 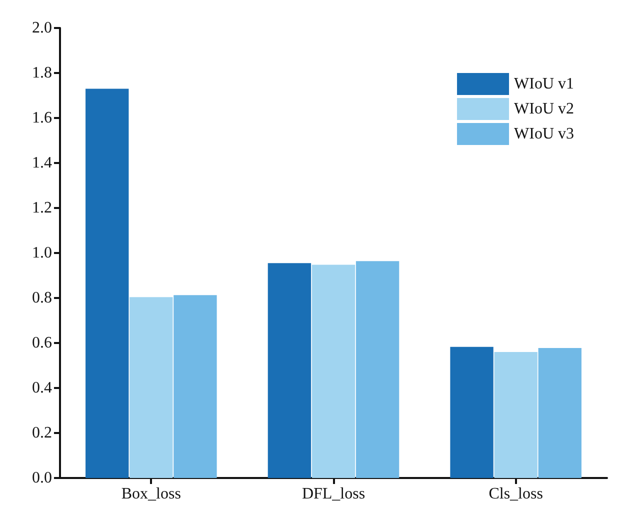 I want to click on y-tick-label: 0.6, so click(x=42, y=343).